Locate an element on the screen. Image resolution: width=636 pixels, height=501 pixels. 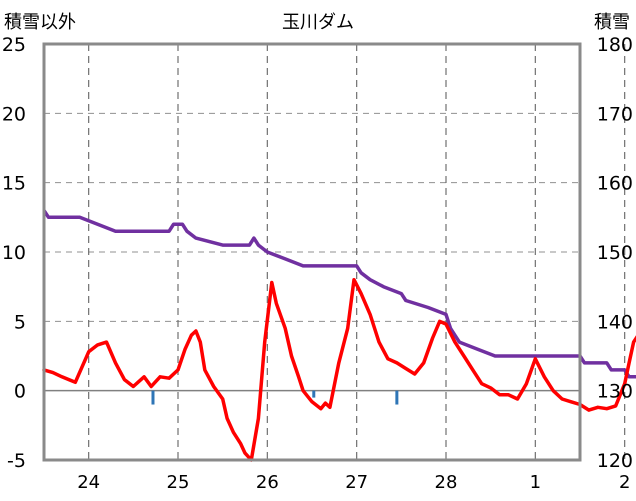
y-right-tick-label: 180 is located at coordinates (615, 45).